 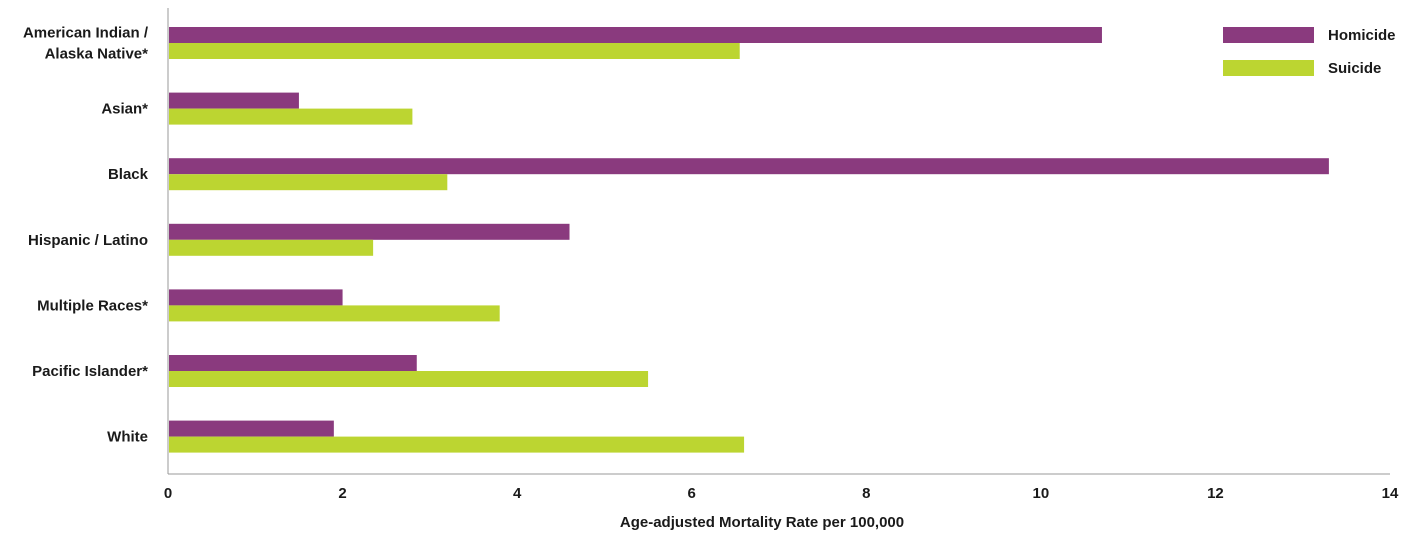 I want to click on category-label-line: Asian*, so click(x=124, y=109).